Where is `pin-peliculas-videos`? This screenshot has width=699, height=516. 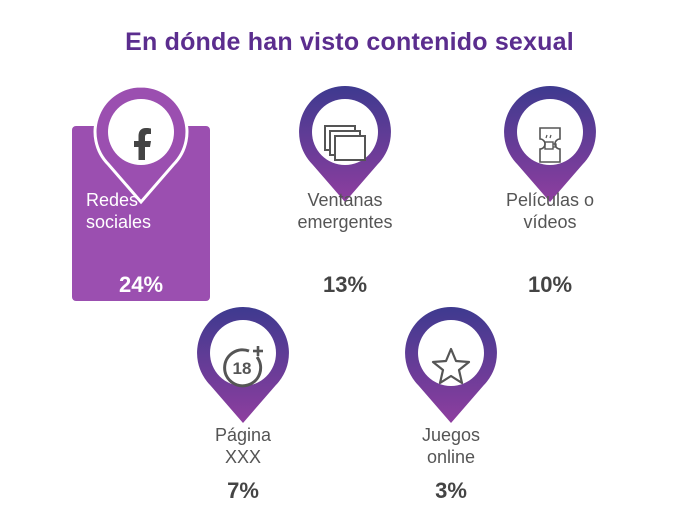
pin-peliculas-videos is located at coordinates (550, 146).